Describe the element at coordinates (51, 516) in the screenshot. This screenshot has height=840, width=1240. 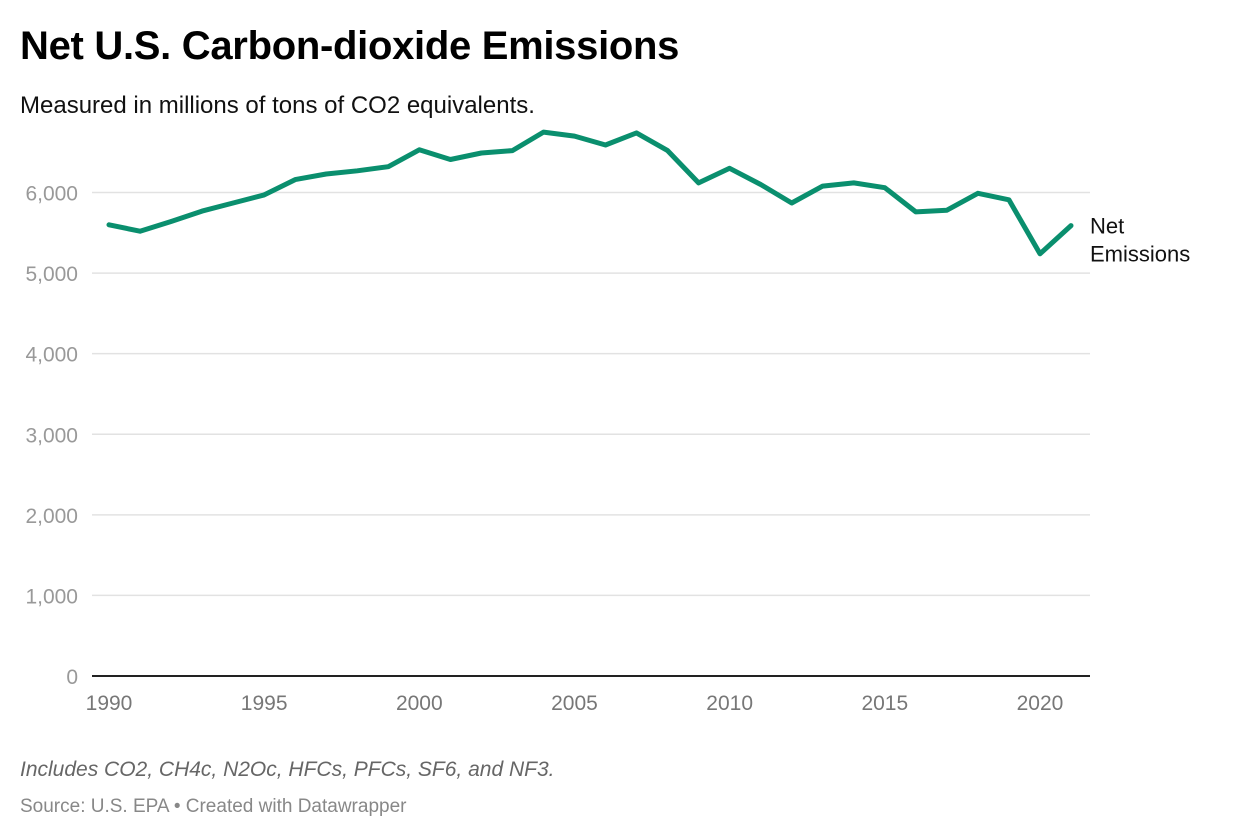
I see `y-tick-label: 2,000` at that location.